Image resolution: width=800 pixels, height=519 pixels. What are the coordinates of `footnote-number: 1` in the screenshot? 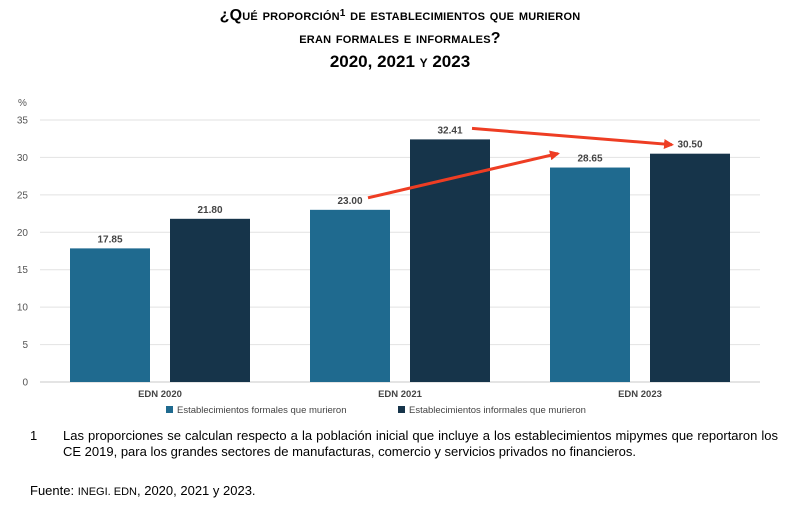 It's located at (34, 435).